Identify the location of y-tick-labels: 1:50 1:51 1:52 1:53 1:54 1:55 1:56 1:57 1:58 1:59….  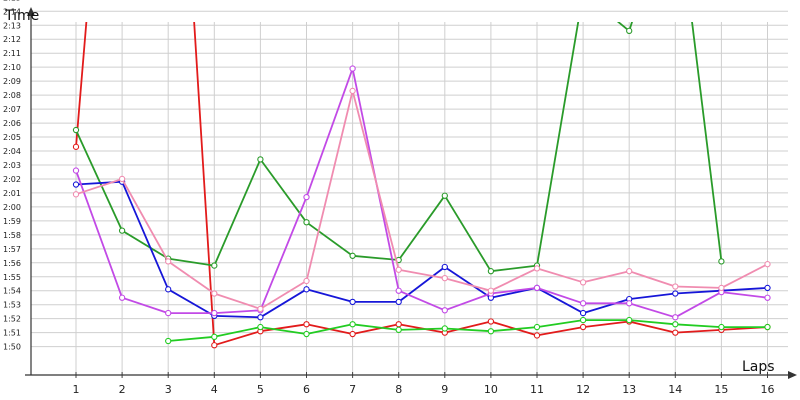
(12, 176).